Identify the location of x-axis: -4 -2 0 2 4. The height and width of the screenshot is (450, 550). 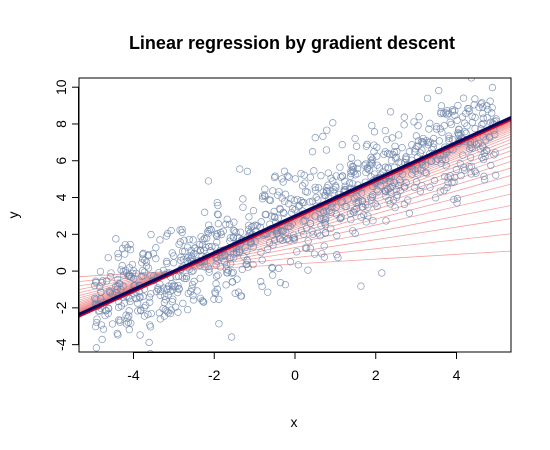
(294, 367).